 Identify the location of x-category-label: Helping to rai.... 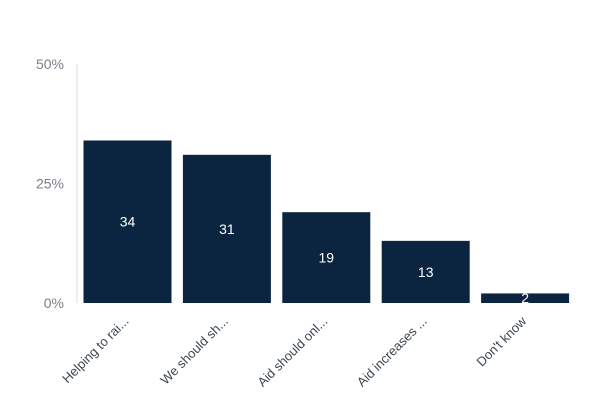
(95, 350).